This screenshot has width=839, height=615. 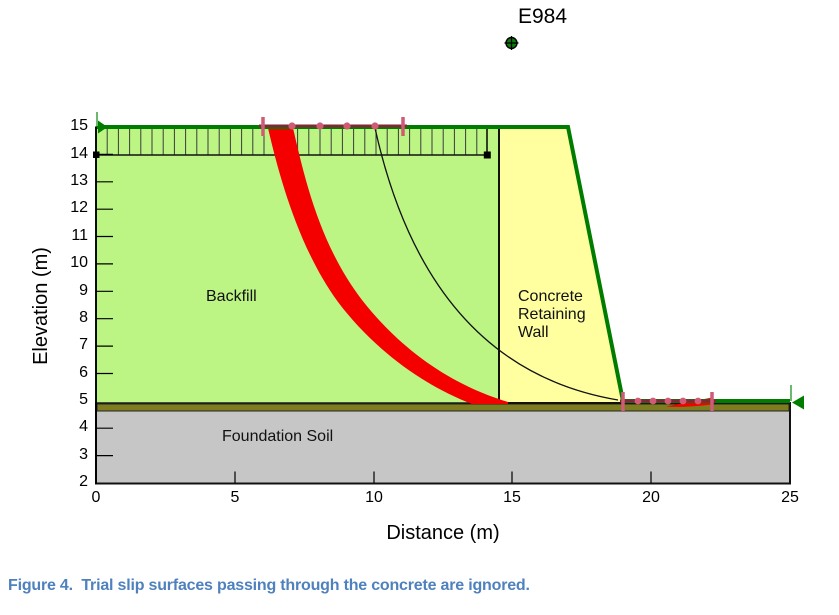 I want to click on e984-point-icon, so click(x=511, y=43).